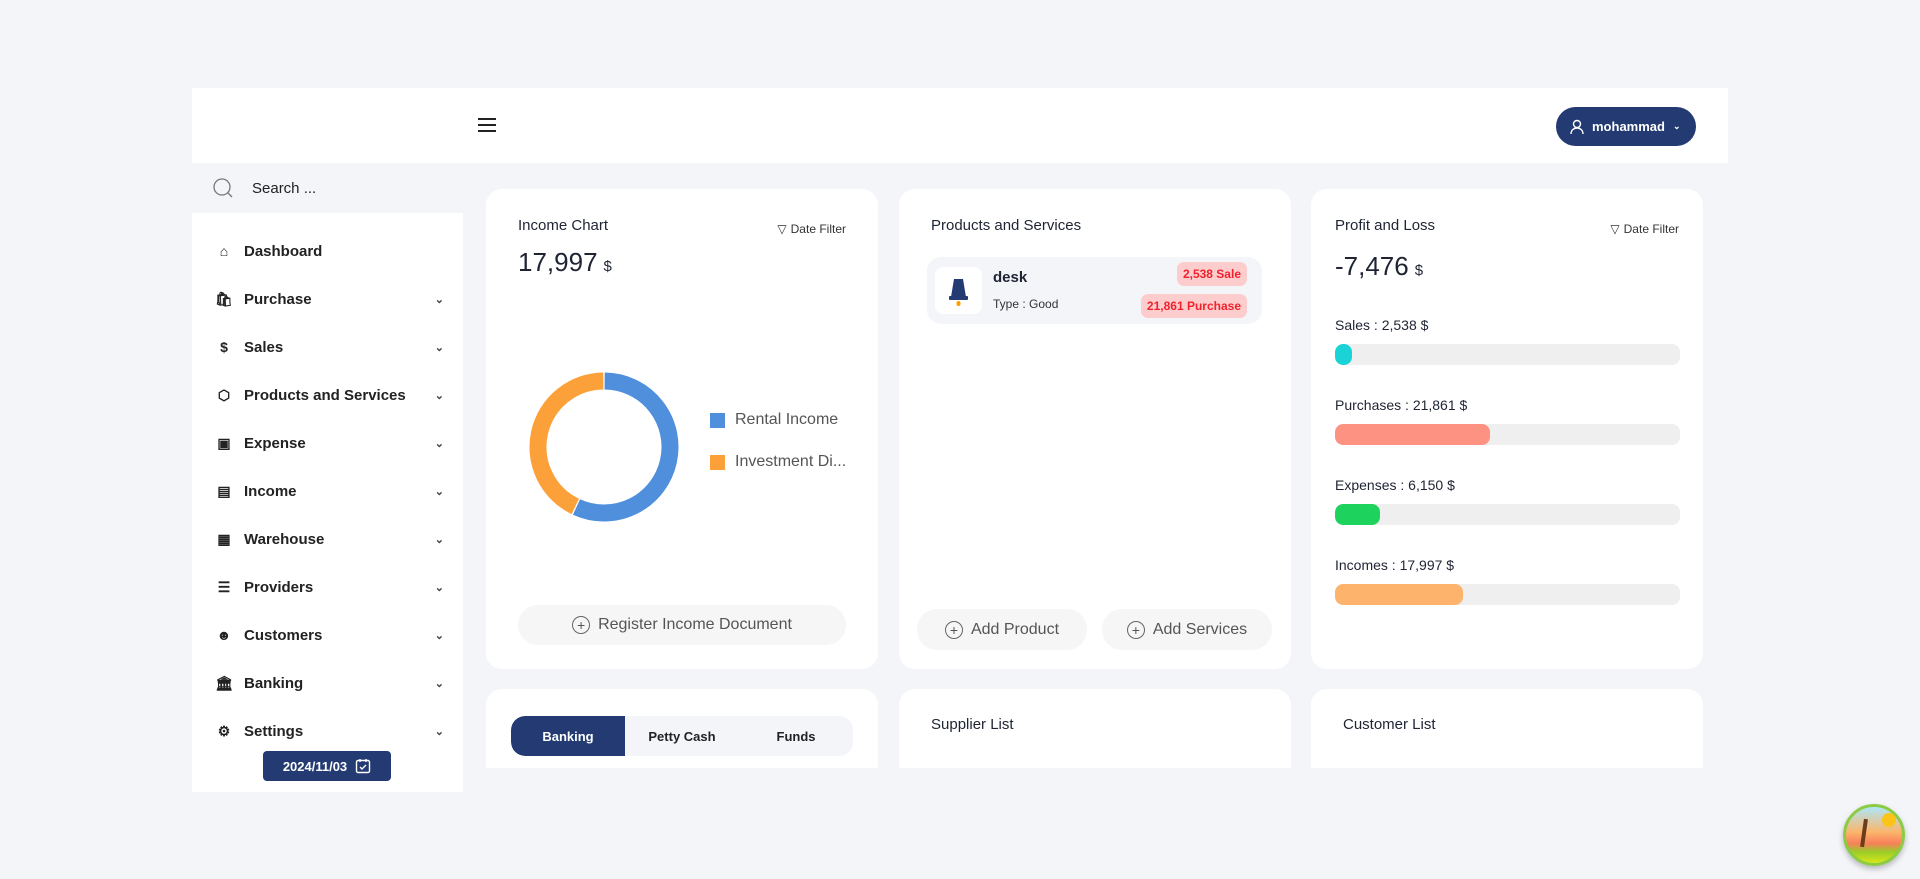 The width and height of the screenshot is (1920, 879). Describe the element at coordinates (329, 539) in the screenshot. I see `sidebar-item-warehouse: ▦ Warehouse ⌄` at that location.